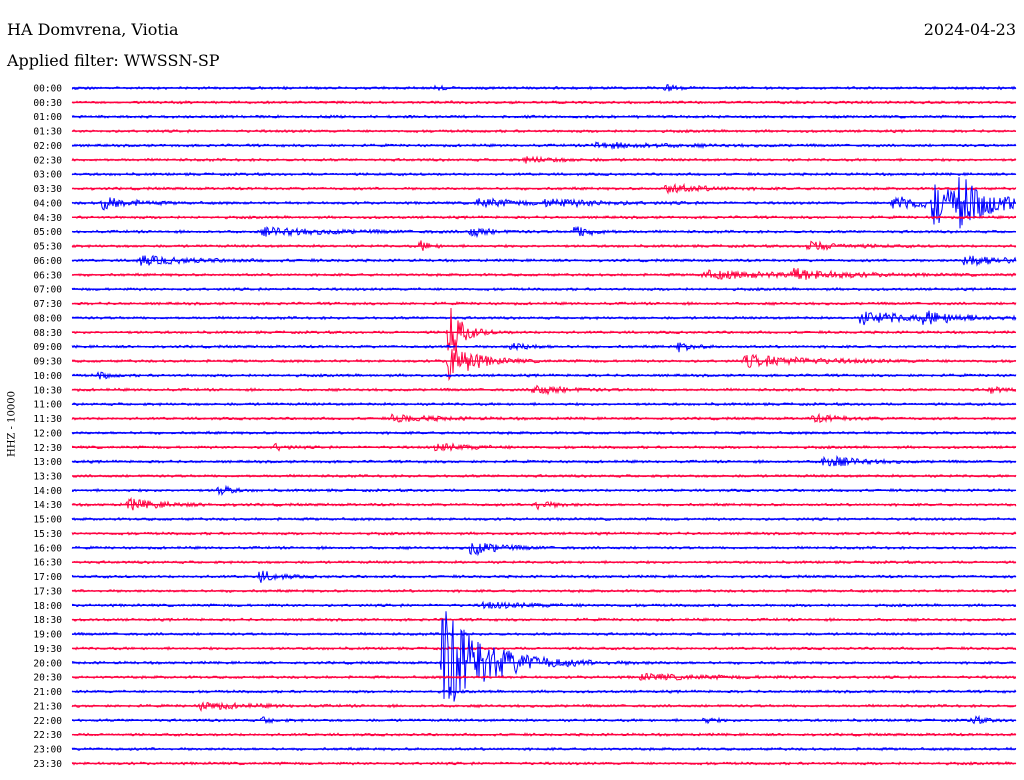 The width and height of the screenshot is (1024, 780). Describe the element at coordinates (47, 89) in the screenshot. I see `time-tick-label: 00:00` at that location.